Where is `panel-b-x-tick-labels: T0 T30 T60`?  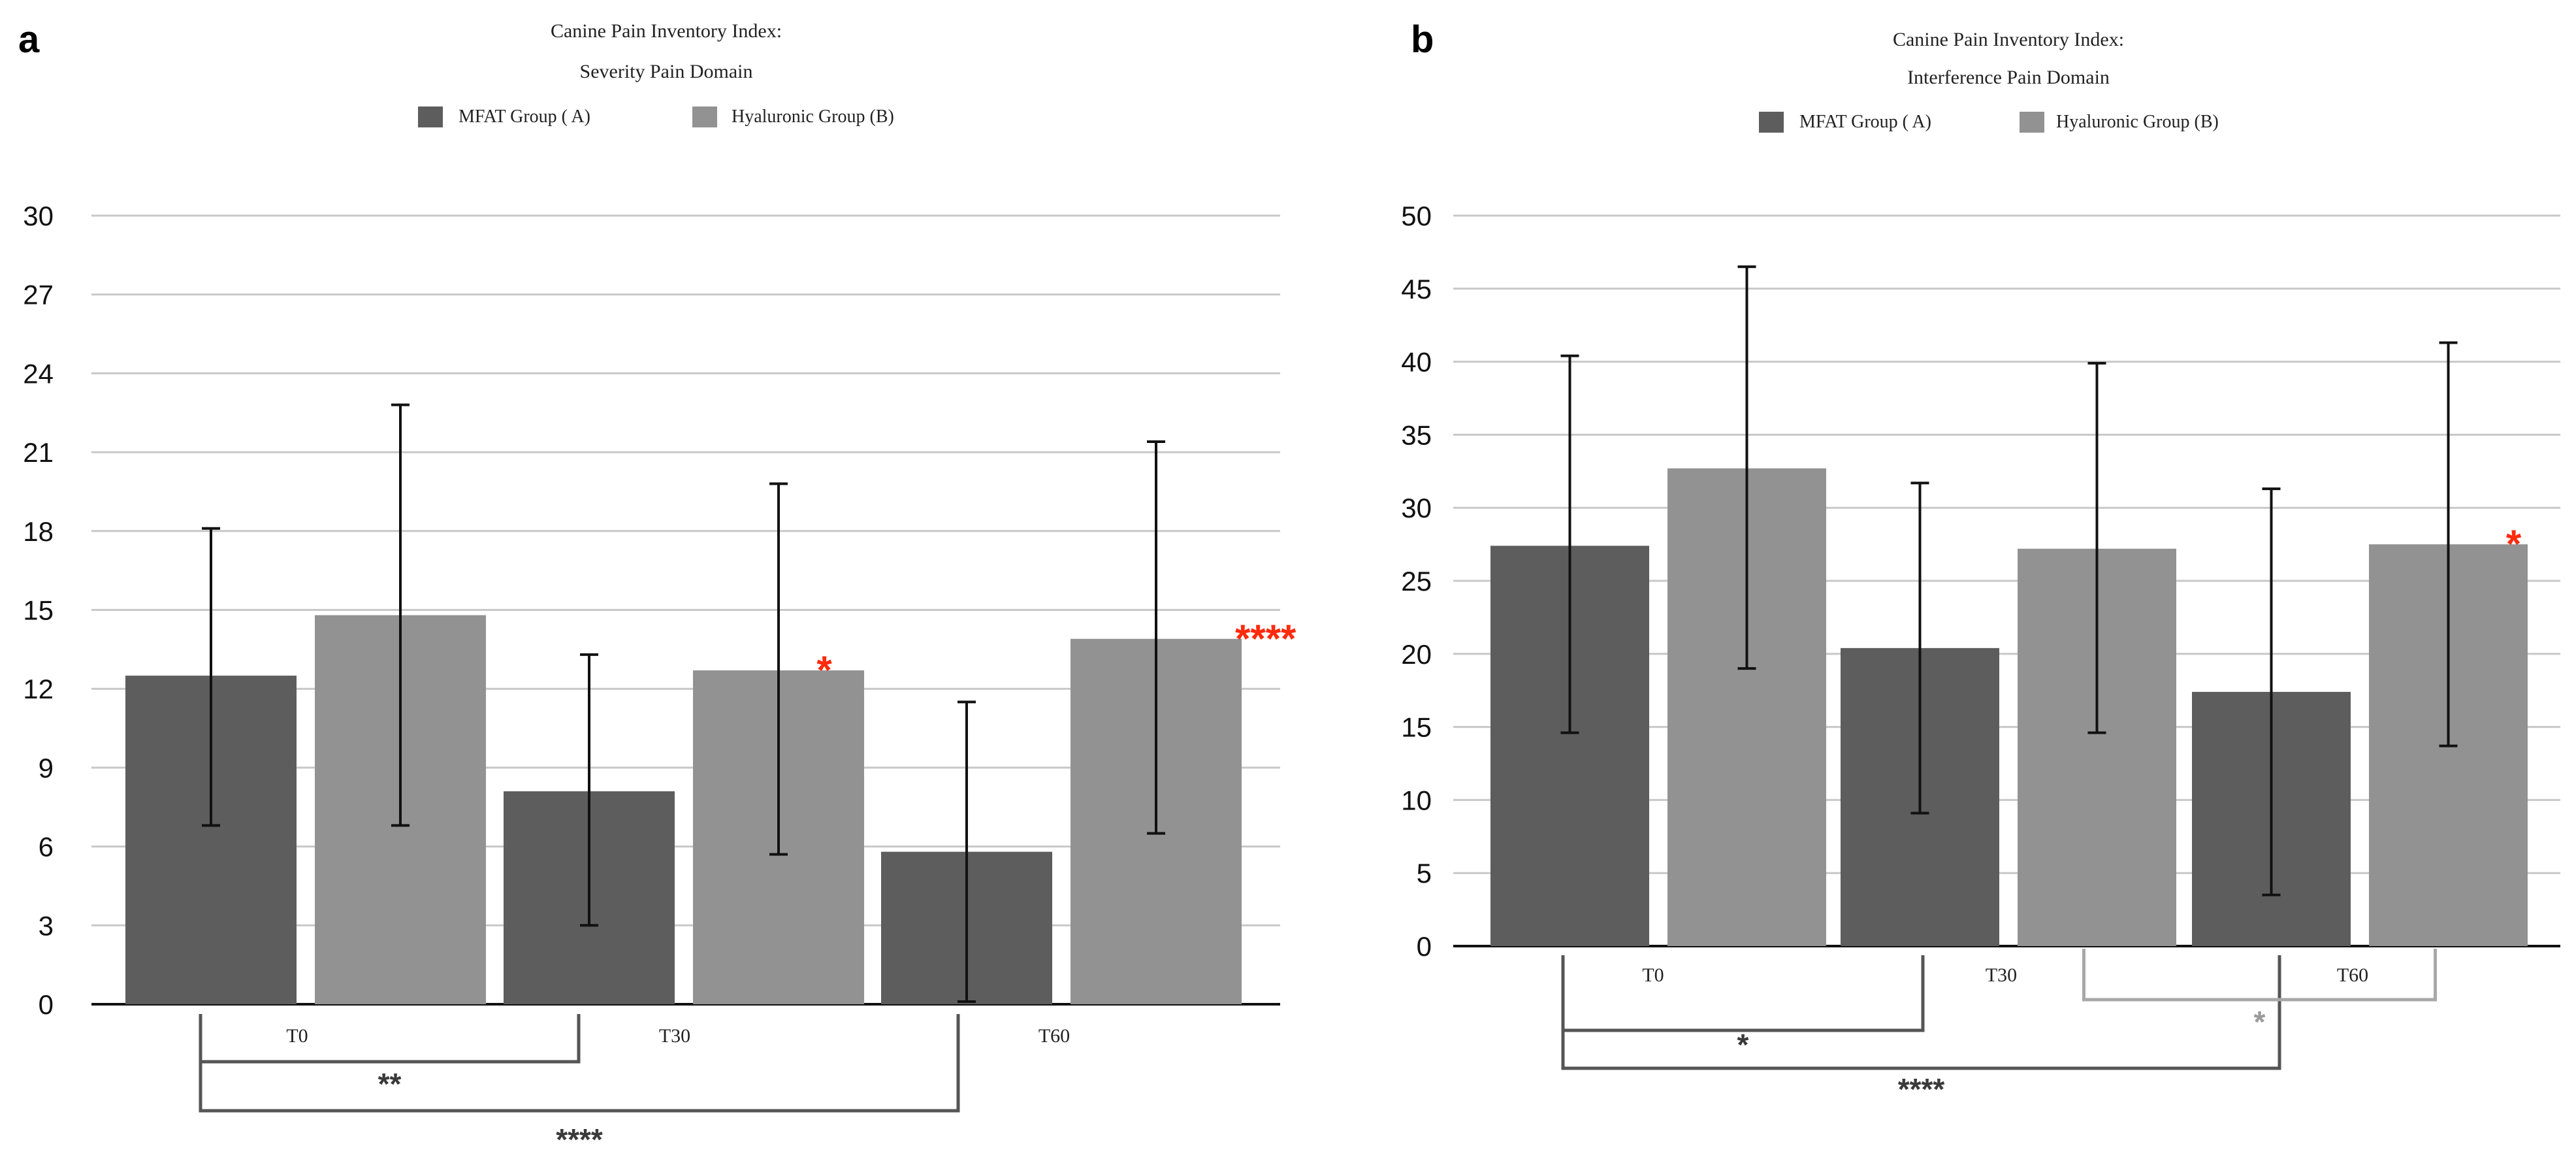
panel-b-x-tick-labels: T0 T30 T60 is located at coordinates (2005, 975).